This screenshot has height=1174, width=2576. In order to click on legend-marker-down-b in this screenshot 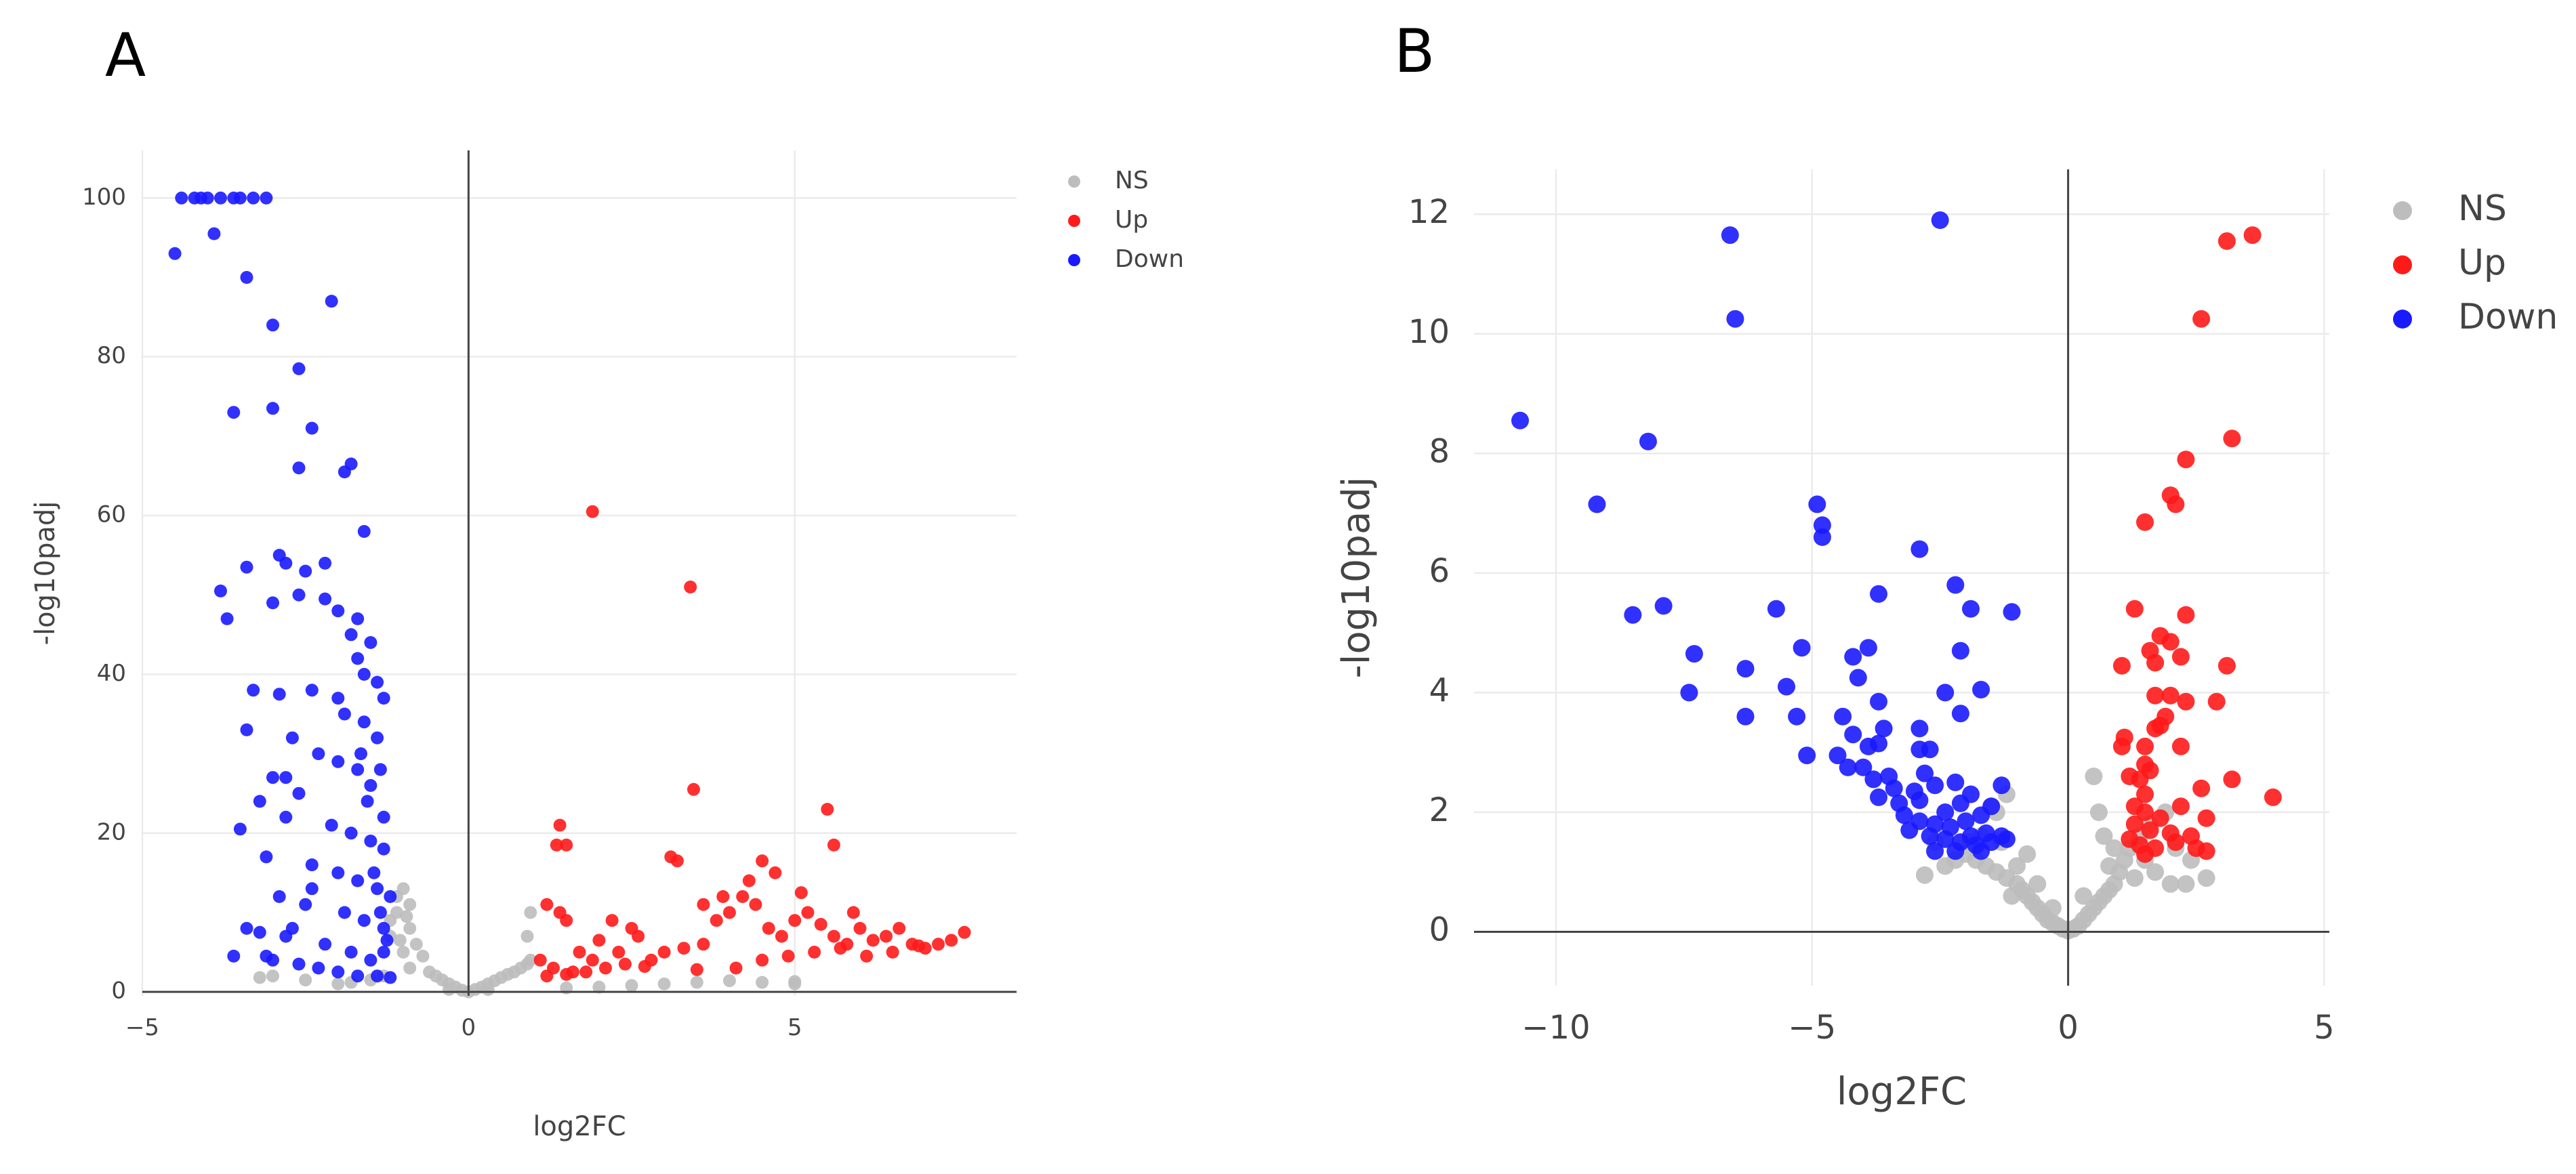, I will do `click(2403, 319)`.